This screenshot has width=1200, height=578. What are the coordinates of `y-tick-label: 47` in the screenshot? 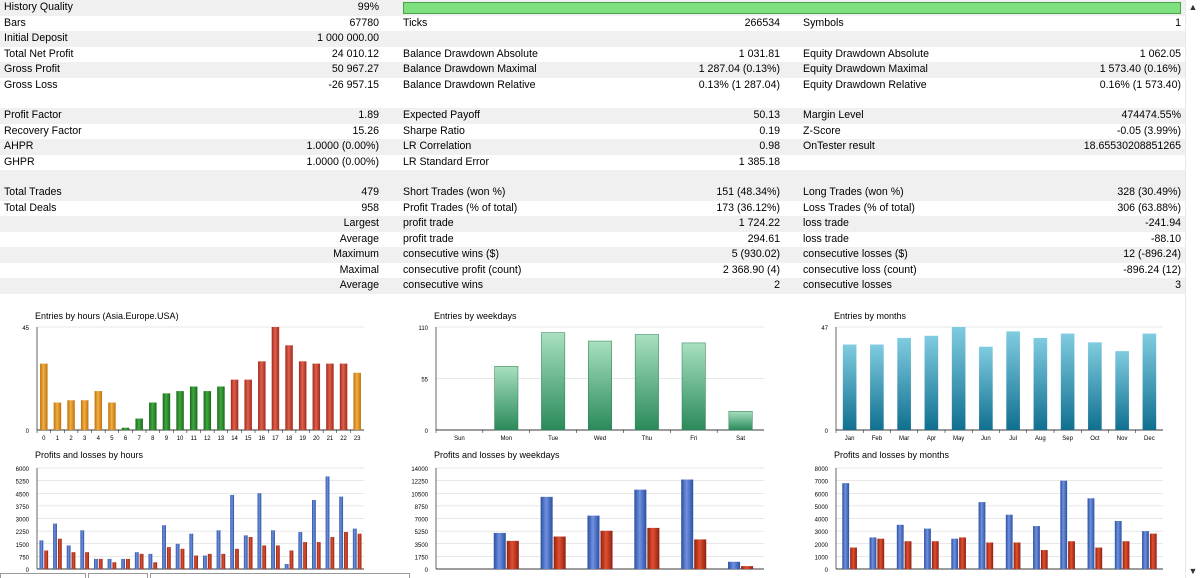 It's located at (824, 329).